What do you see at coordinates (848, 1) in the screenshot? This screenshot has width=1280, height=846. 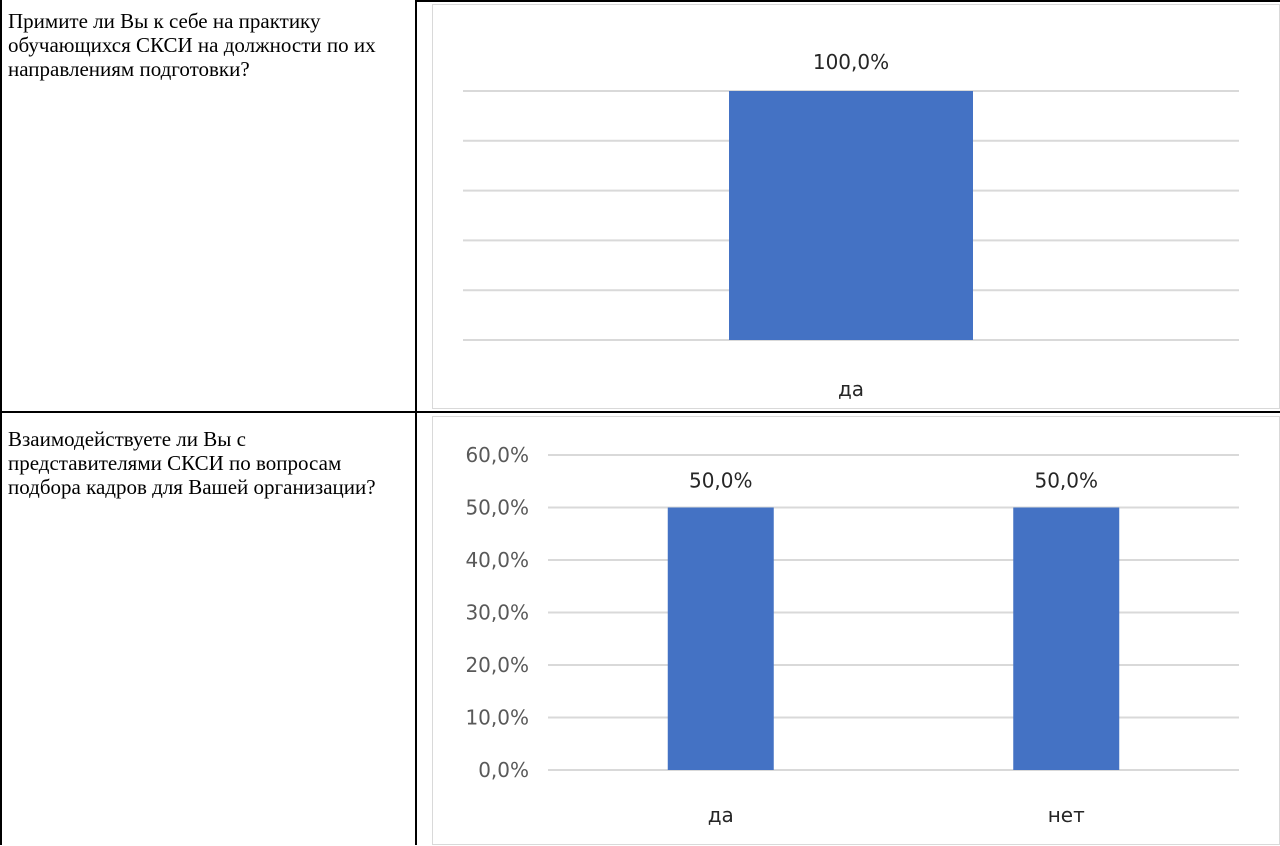 I see `table-top-border` at bounding box center [848, 1].